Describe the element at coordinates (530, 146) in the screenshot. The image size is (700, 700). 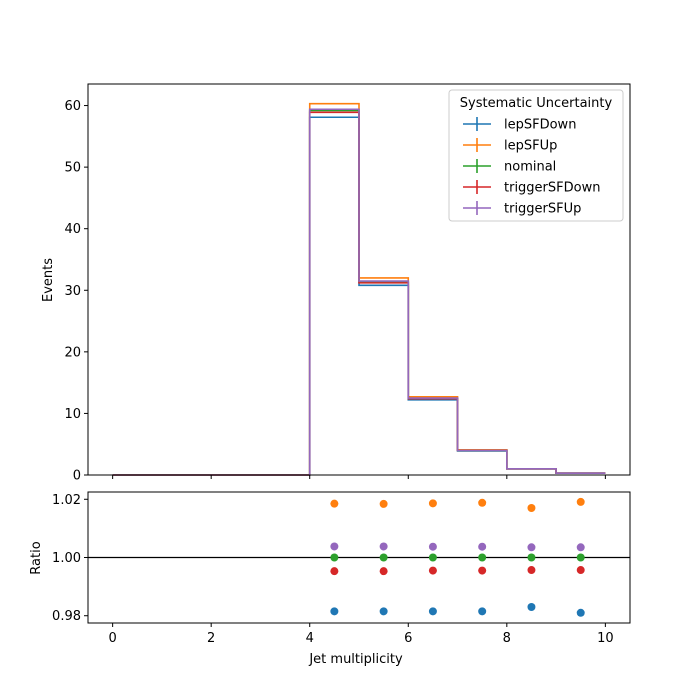
I see `legend-label-lepsfup: lepSFUp` at that location.